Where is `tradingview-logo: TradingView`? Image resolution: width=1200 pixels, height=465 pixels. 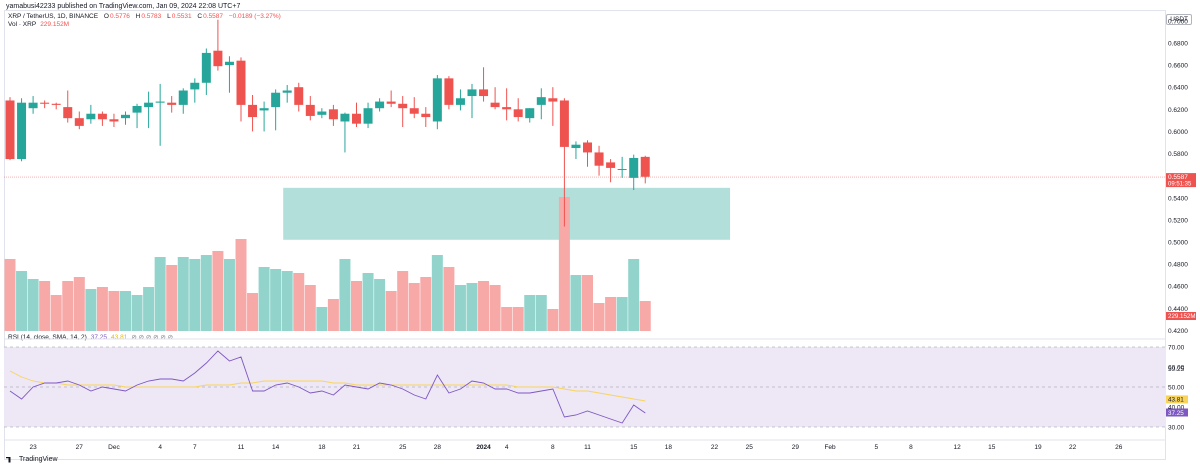 tradingview-logo: TradingView is located at coordinates (32, 459).